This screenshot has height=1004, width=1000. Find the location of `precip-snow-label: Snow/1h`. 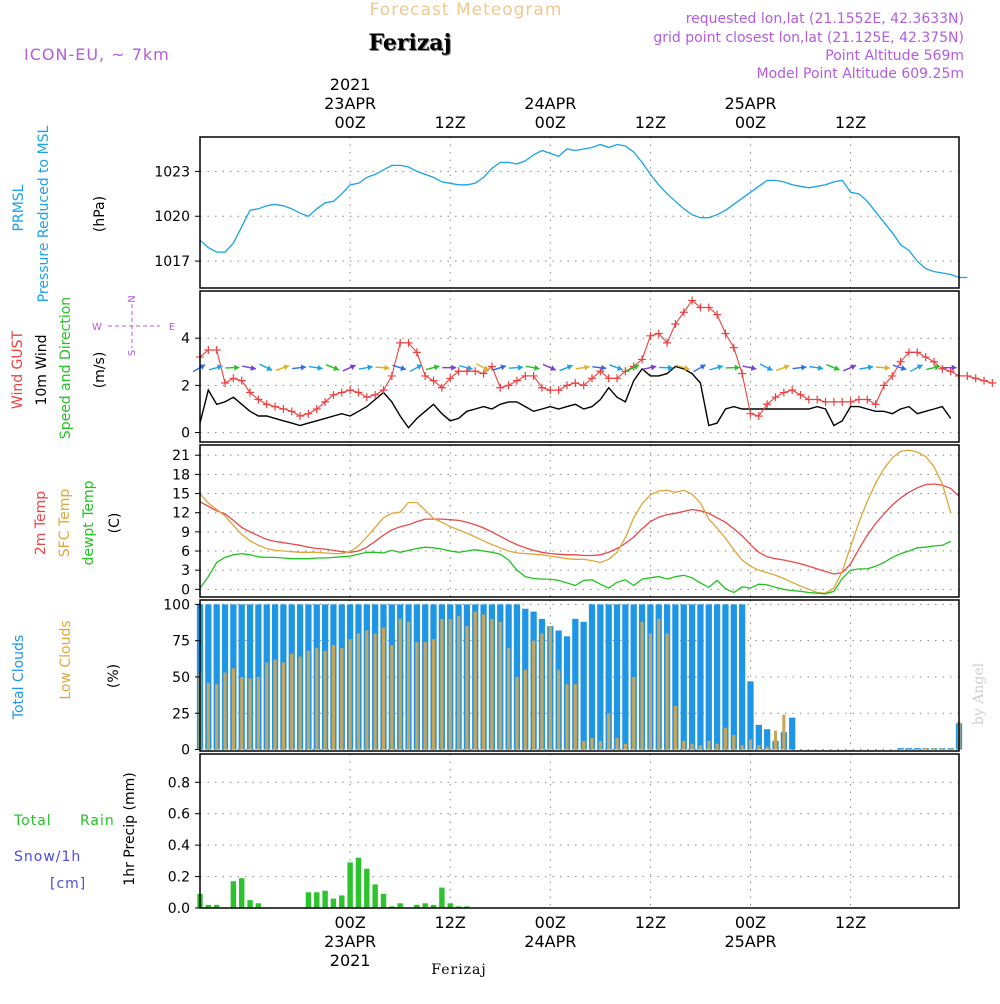

precip-snow-label: Snow/1h is located at coordinates (47, 857).